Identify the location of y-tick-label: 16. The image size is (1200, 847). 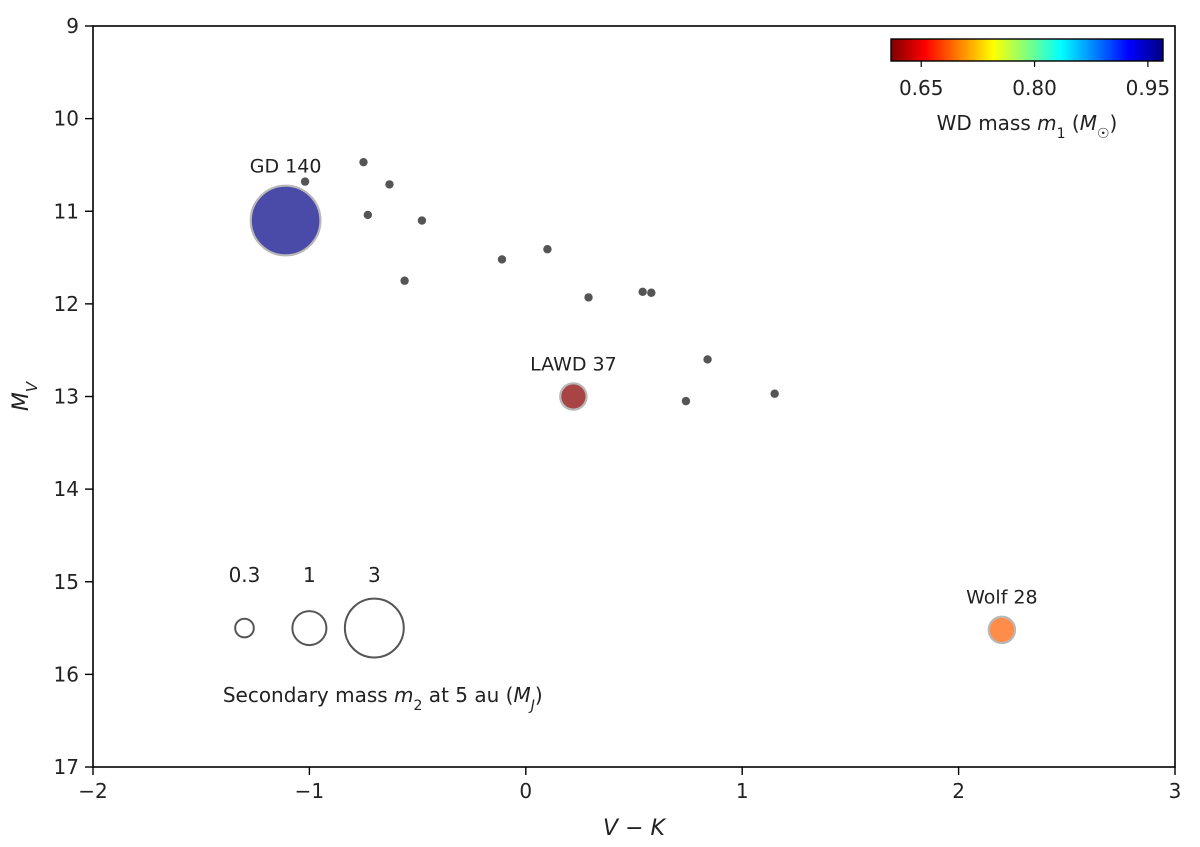
(66, 674).